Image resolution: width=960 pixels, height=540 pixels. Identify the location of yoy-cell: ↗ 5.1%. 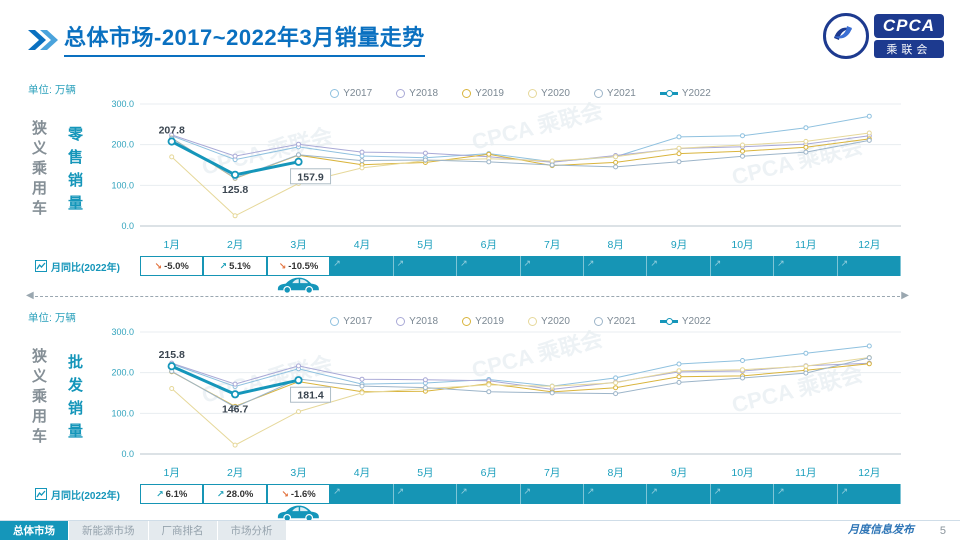
(235, 266).